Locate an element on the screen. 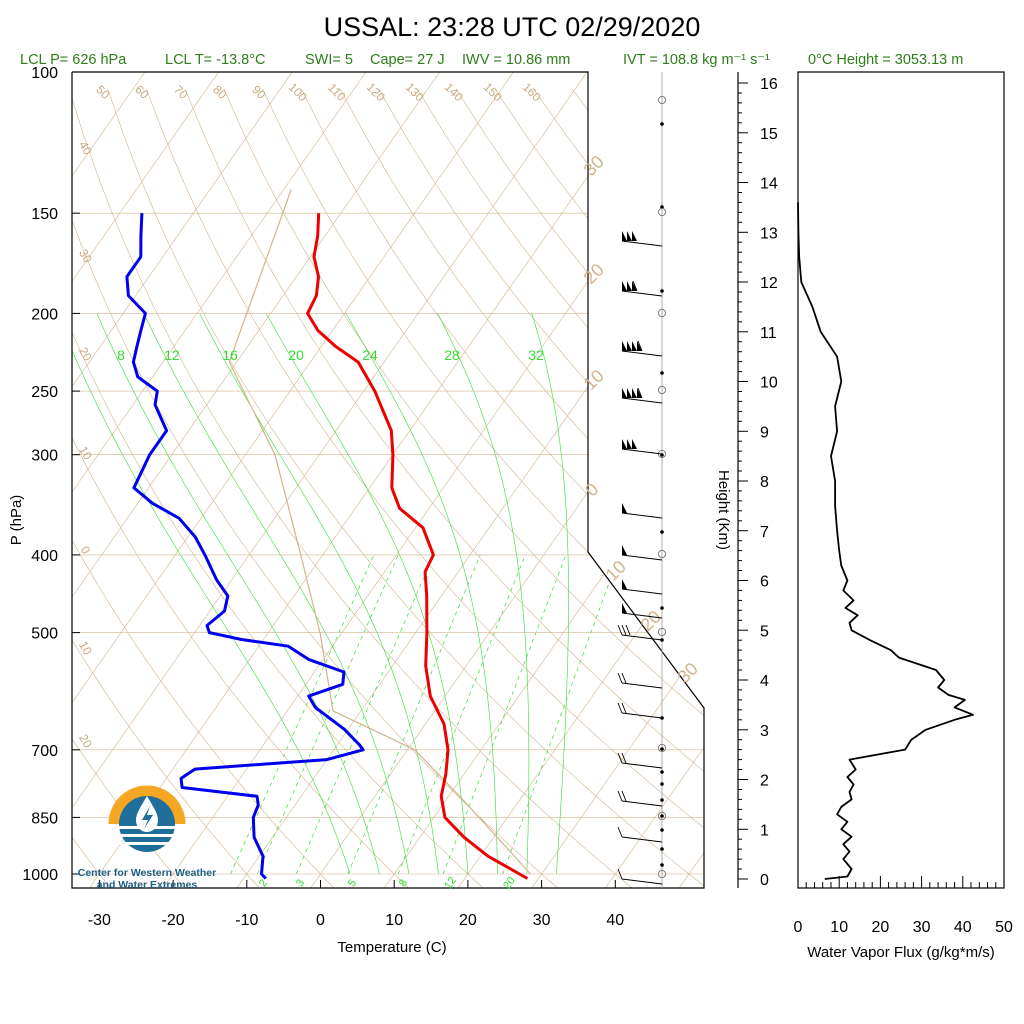 This screenshot has height=1024, width=1024. pressure-tick-label: 400 is located at coordinates (44, 556).